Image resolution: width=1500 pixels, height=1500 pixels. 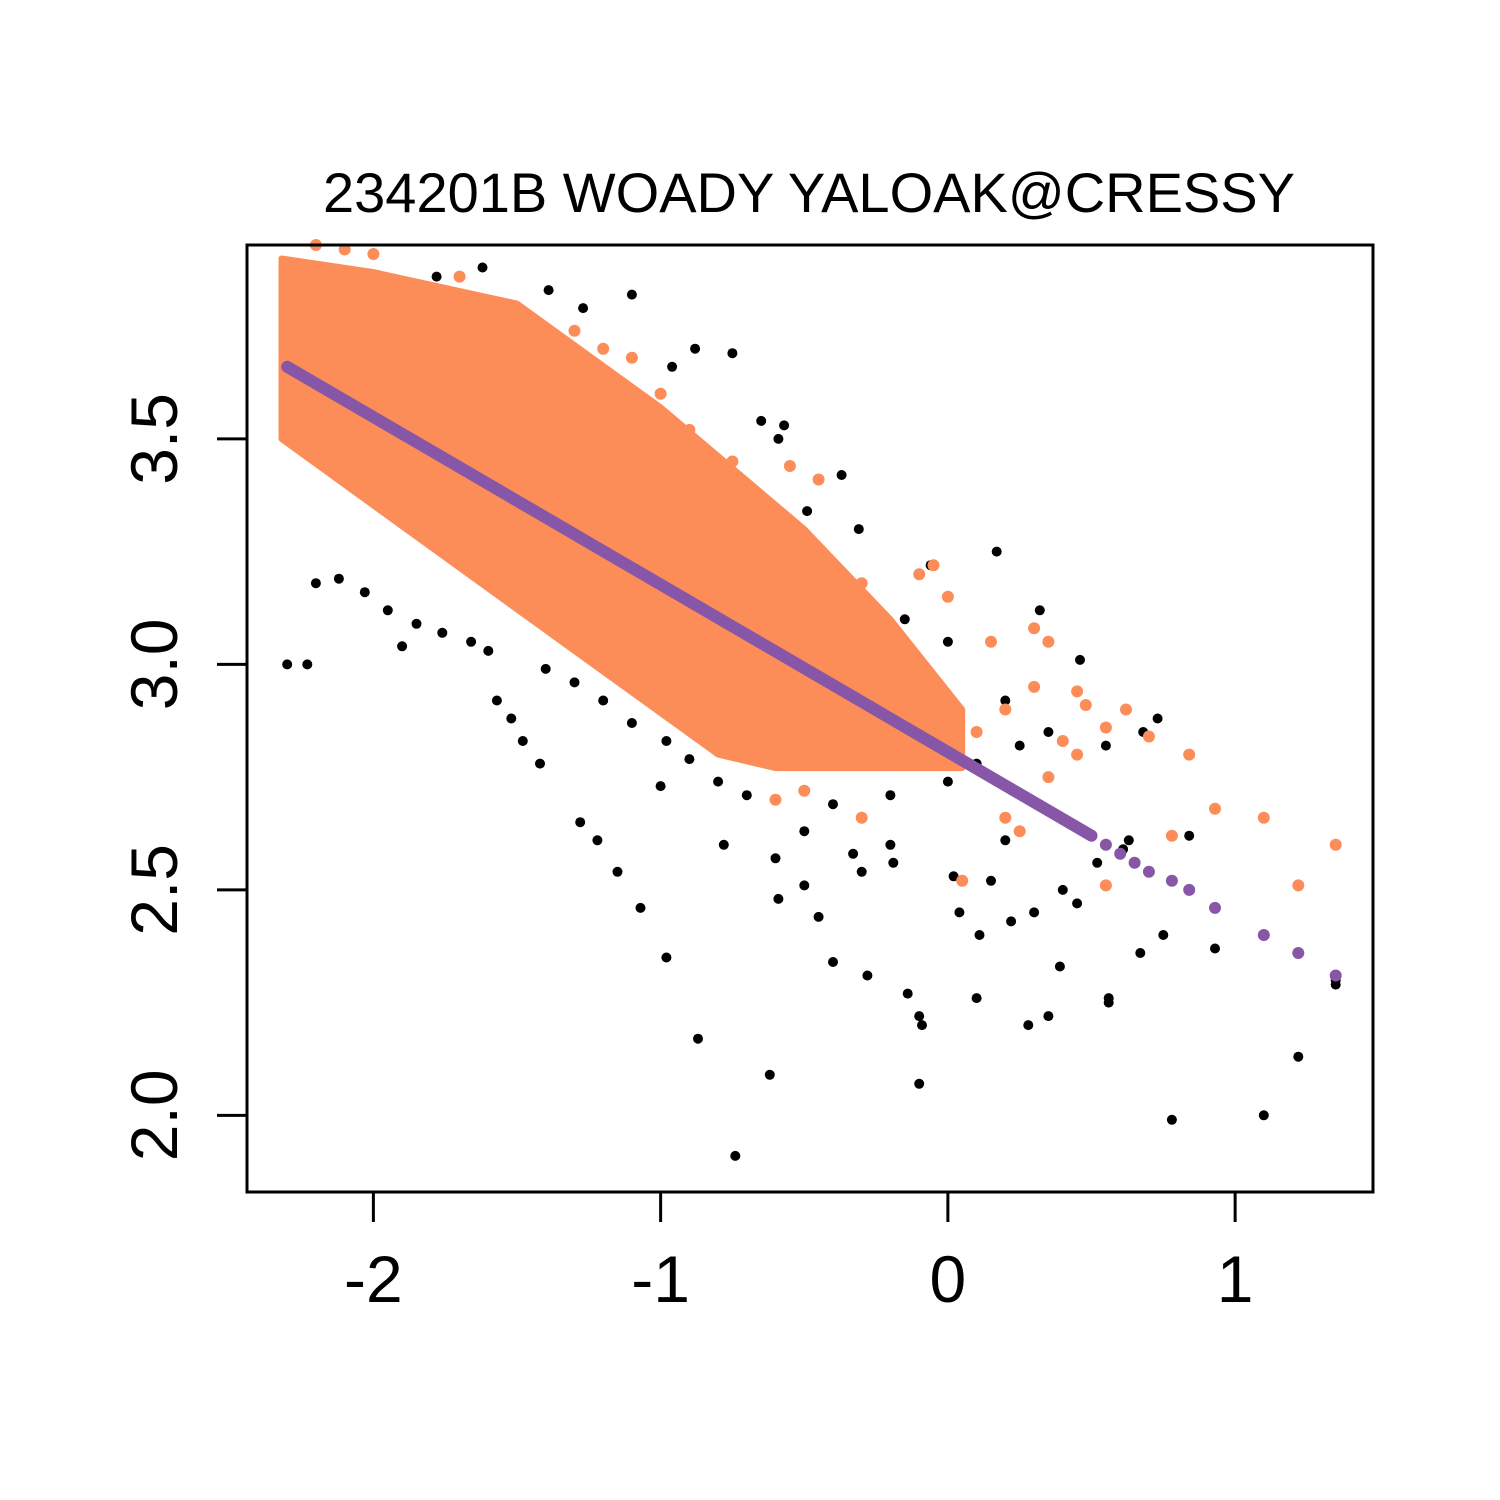 What do you see at coordinates (798, 1253) in the screenshot?
I see `x-axis: -2 -1 0 1` at bounding box center [798, 1253].